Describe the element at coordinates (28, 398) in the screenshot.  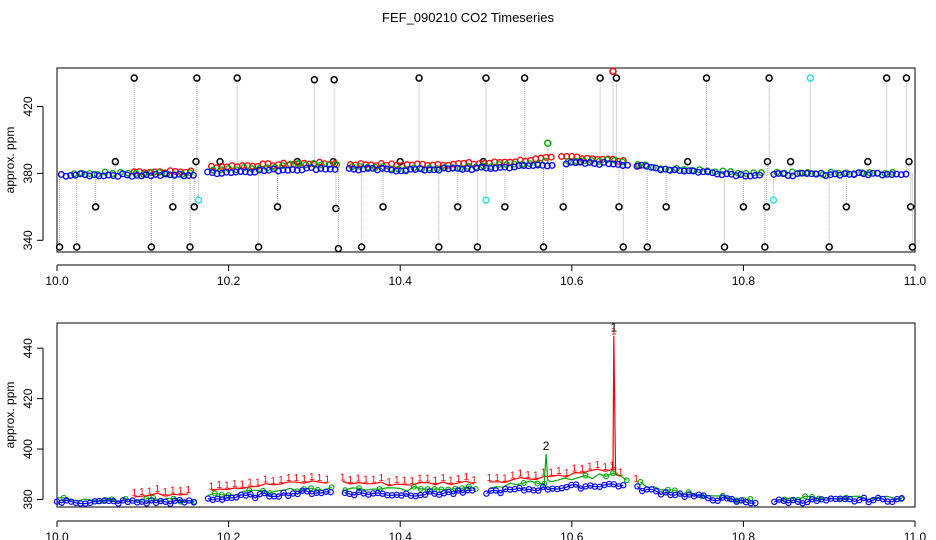
I see `y-tick-label: 420` at that location.